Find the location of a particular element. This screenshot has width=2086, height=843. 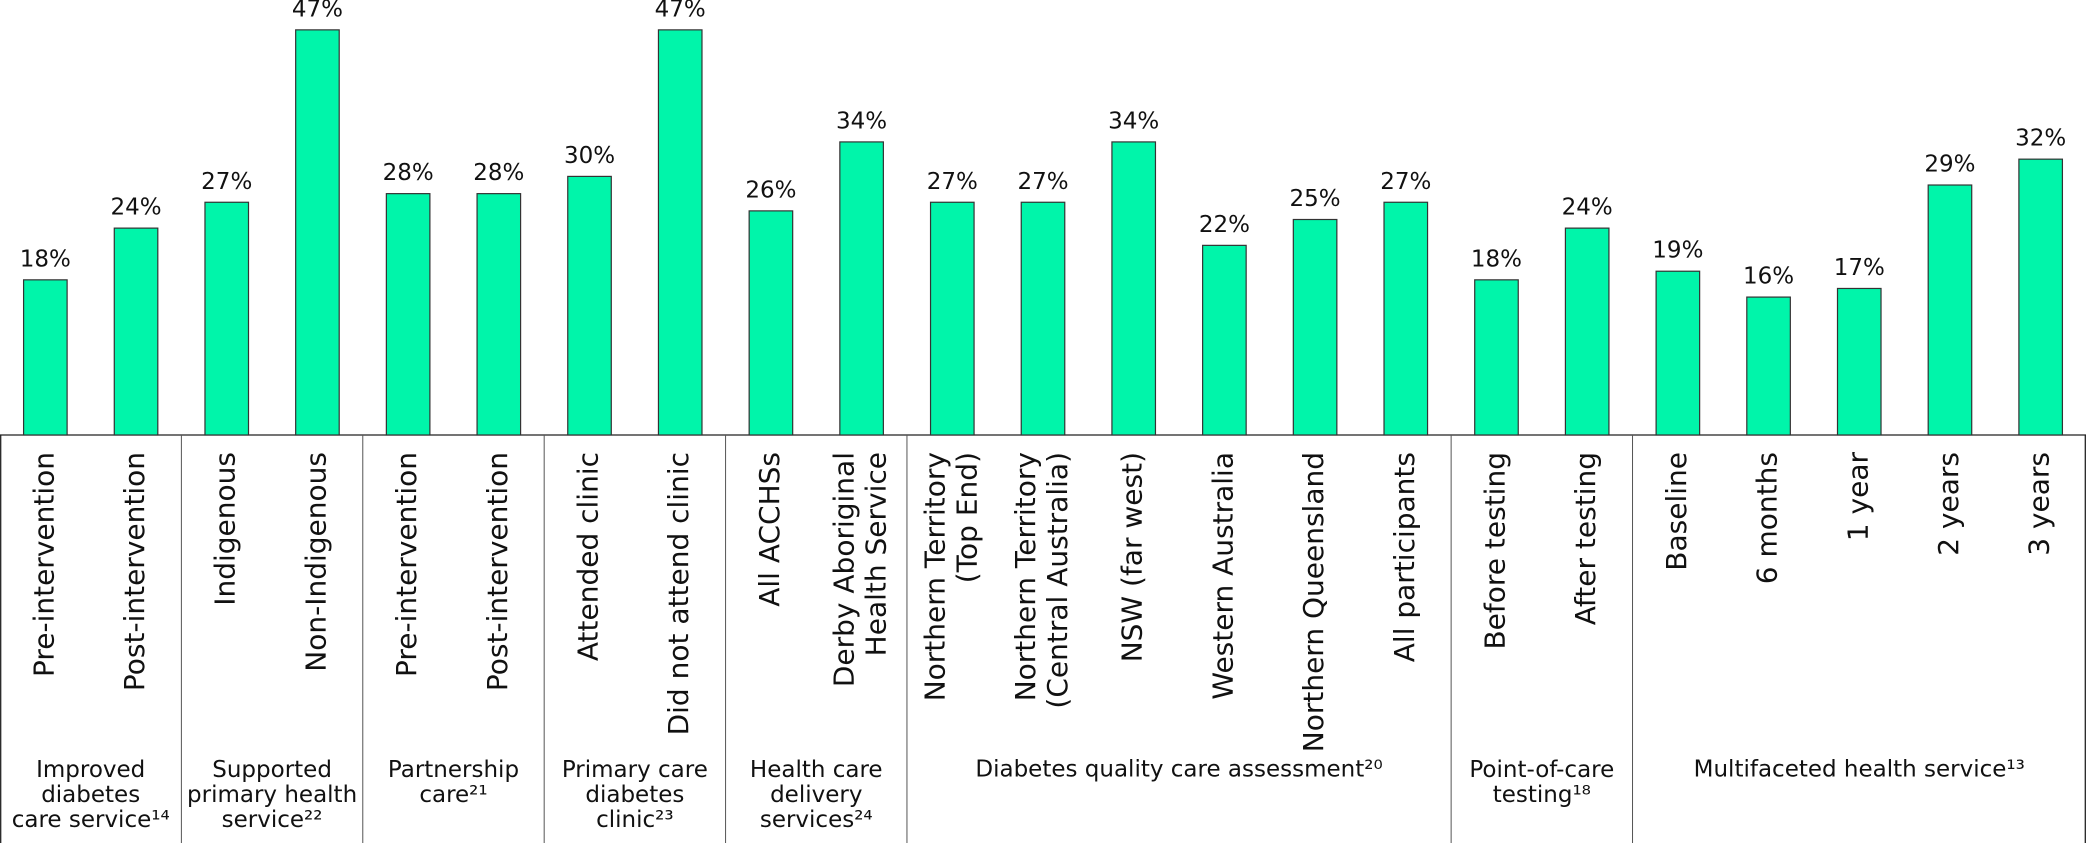

category-label: NSW (far west) is located at coordinates (1132, 557).